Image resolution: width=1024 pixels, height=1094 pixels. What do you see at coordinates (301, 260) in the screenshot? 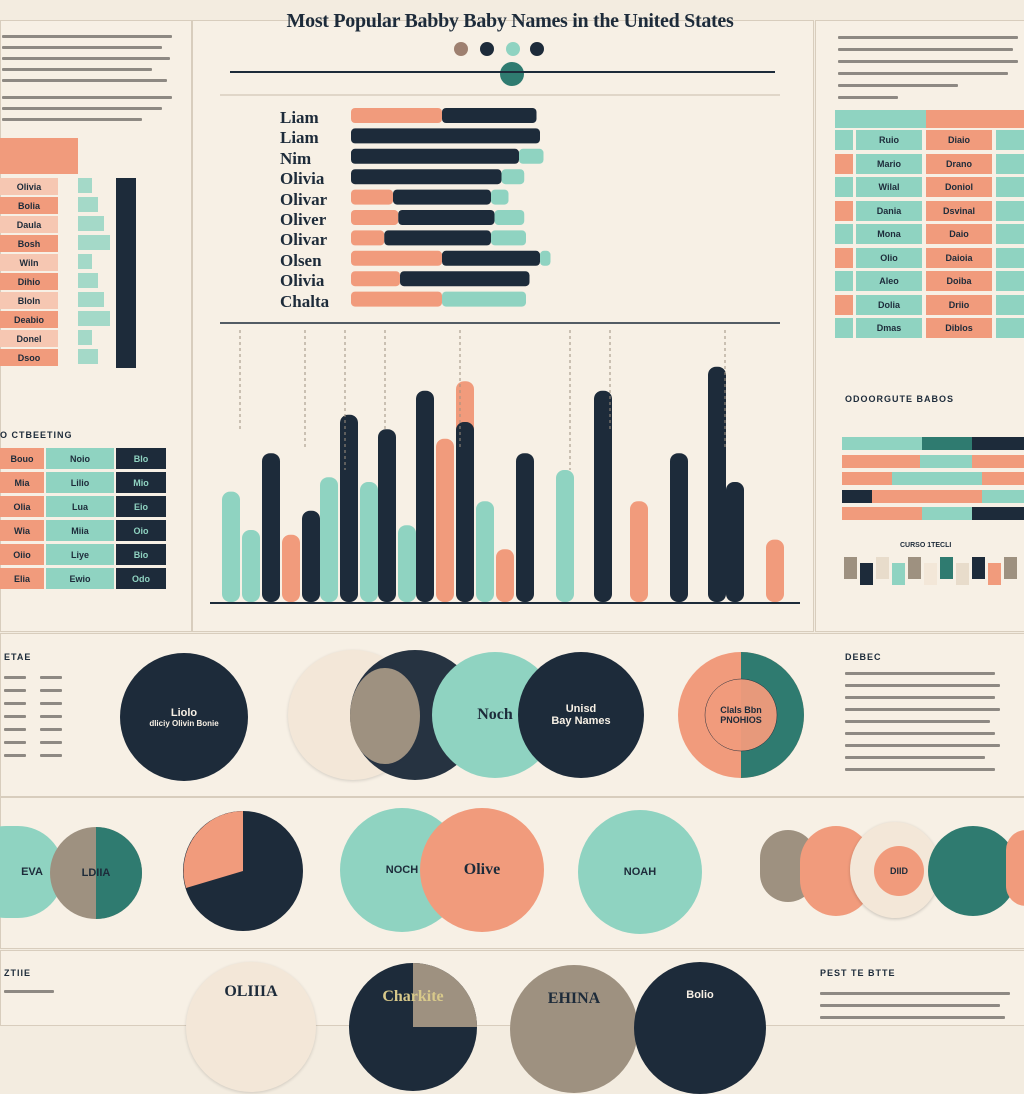
I see `name-label: Olsen` at bounding box center [301, 260].